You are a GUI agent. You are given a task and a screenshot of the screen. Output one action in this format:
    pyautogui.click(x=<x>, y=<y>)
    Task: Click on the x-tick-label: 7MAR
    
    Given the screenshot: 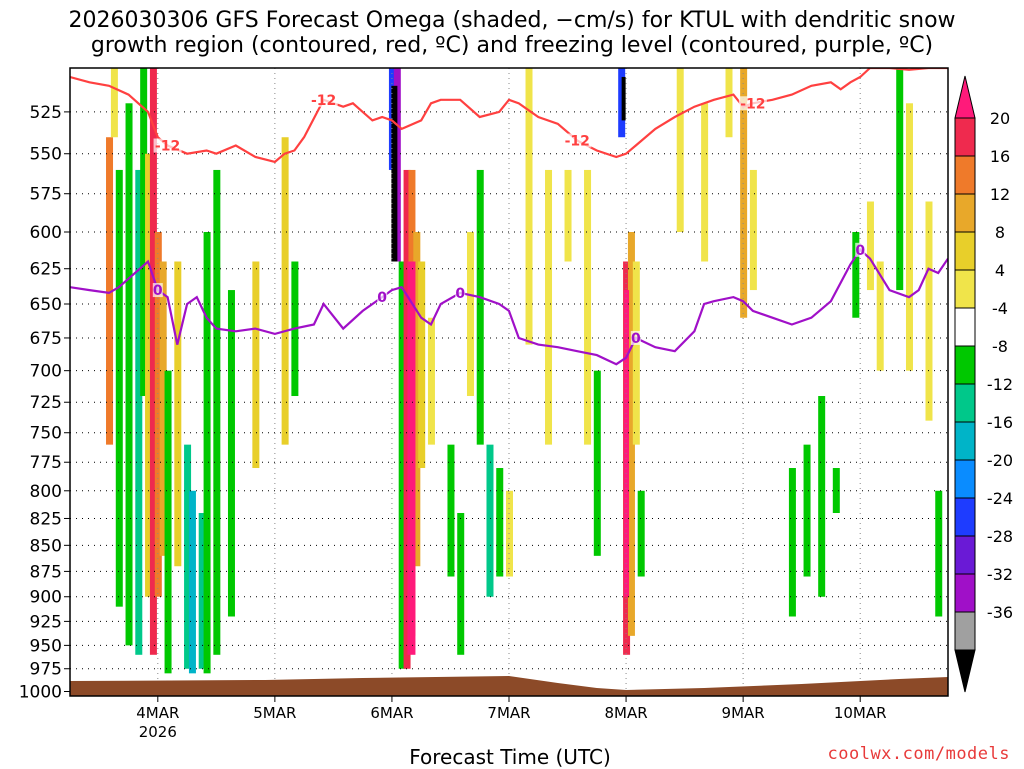 What is the action you would take?
    pyautogui.click(x=508, y=713)
    